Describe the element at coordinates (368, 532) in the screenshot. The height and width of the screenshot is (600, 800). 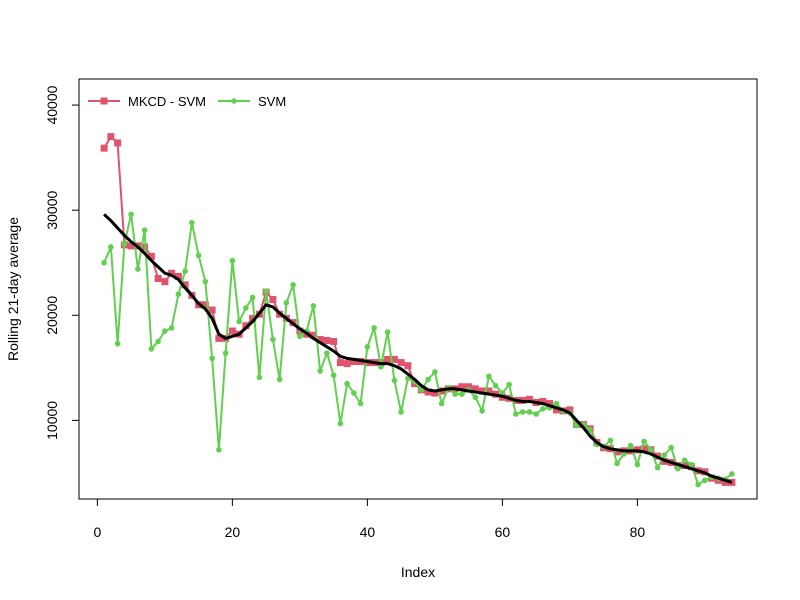
I see `x-tick-label: 40` at that location.